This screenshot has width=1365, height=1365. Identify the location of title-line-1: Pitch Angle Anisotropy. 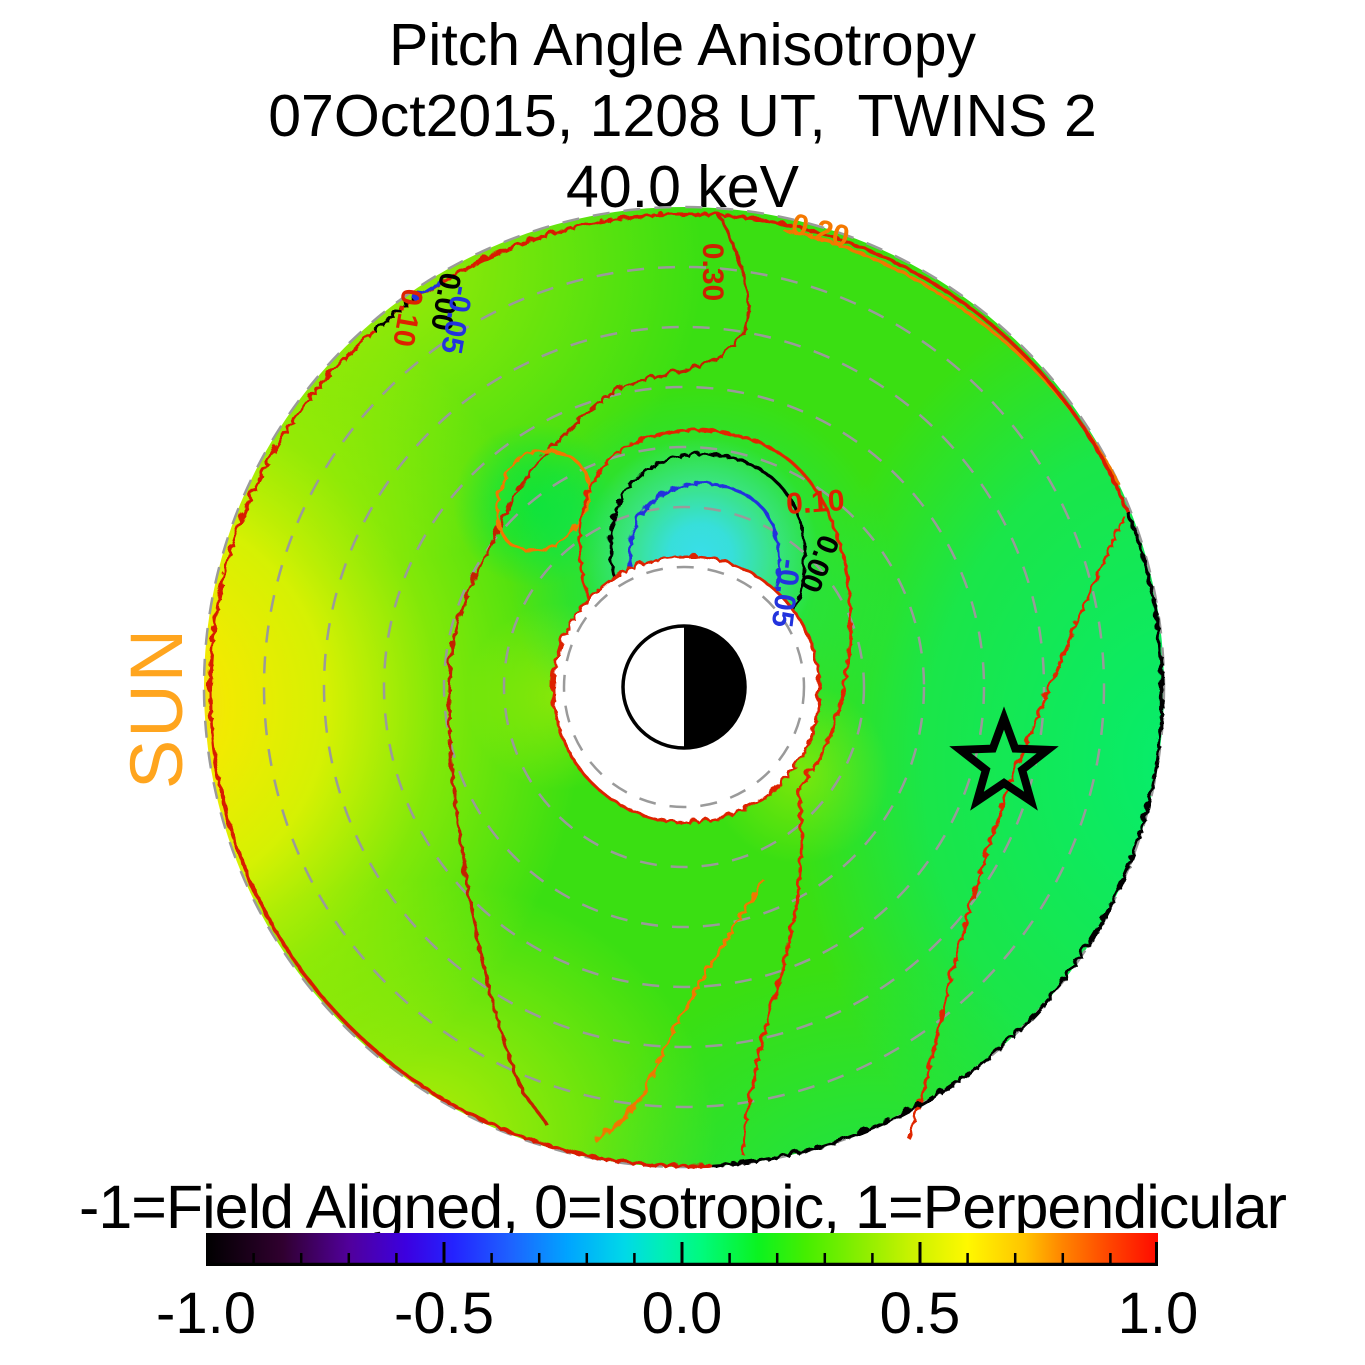
(682, 45).